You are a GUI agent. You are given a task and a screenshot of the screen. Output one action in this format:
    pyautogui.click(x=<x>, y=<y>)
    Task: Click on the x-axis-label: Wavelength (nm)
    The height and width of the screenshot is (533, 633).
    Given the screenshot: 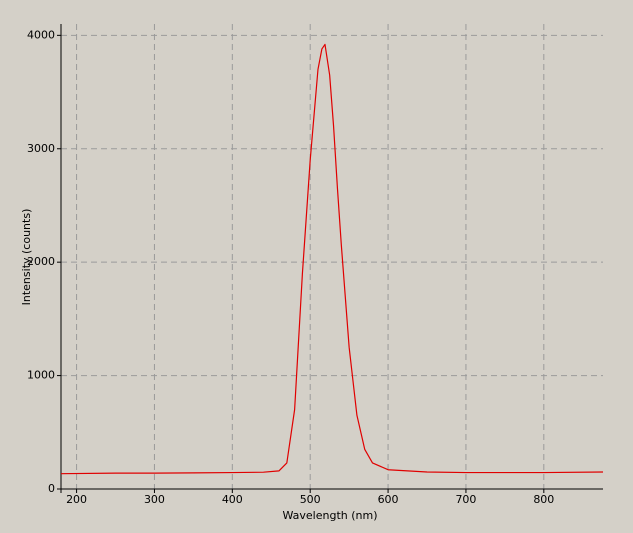 What is the action you would take?
    pyautogui.click(x=329, y=515)
    